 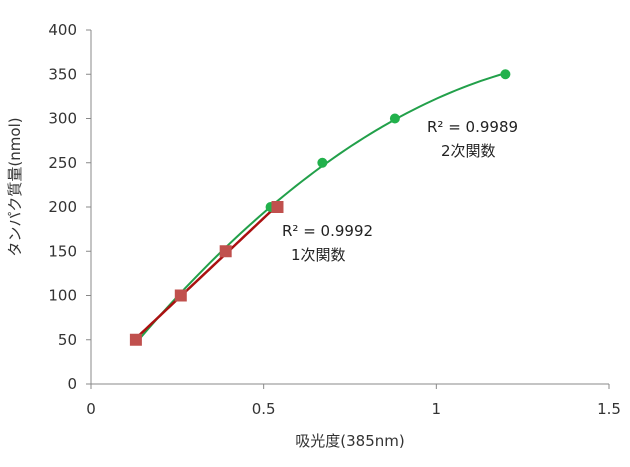 What do you see at coordinates (318, 255) in the screenshot?
I see `annotation-linear-label: 1次関数` at bounding box center [318, 255].